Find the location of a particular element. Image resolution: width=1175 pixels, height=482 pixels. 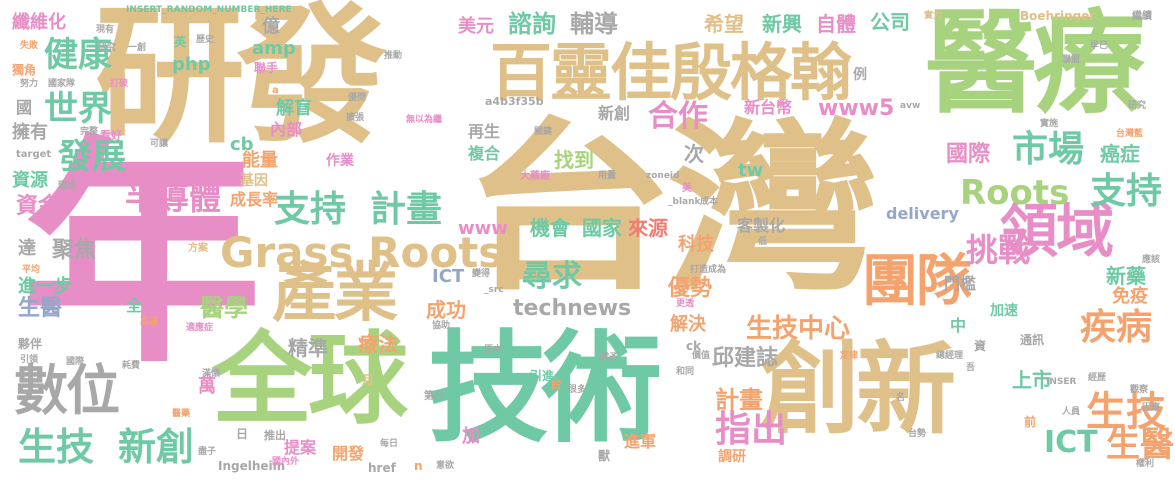

cloud-word: cb is located at coordinates (242, 144).